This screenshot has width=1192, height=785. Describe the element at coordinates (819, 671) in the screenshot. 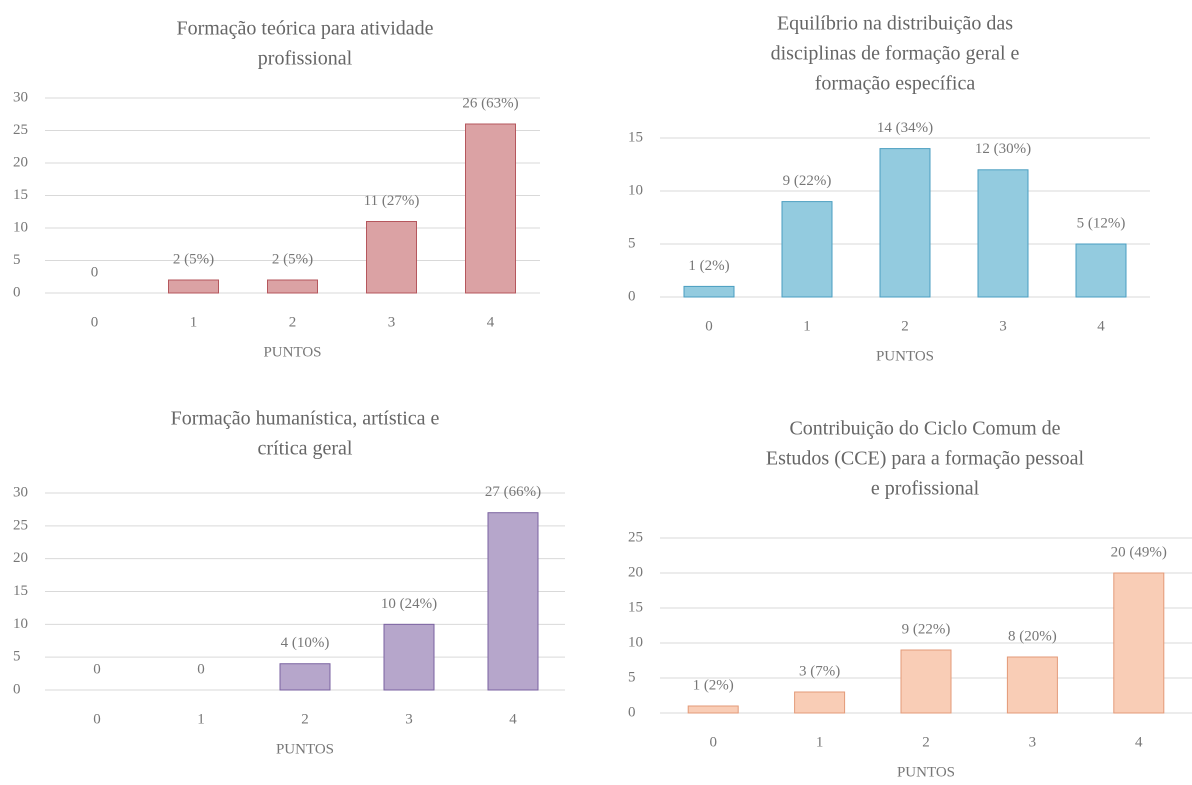

I see `data-label: 3 (7%)` at that location.